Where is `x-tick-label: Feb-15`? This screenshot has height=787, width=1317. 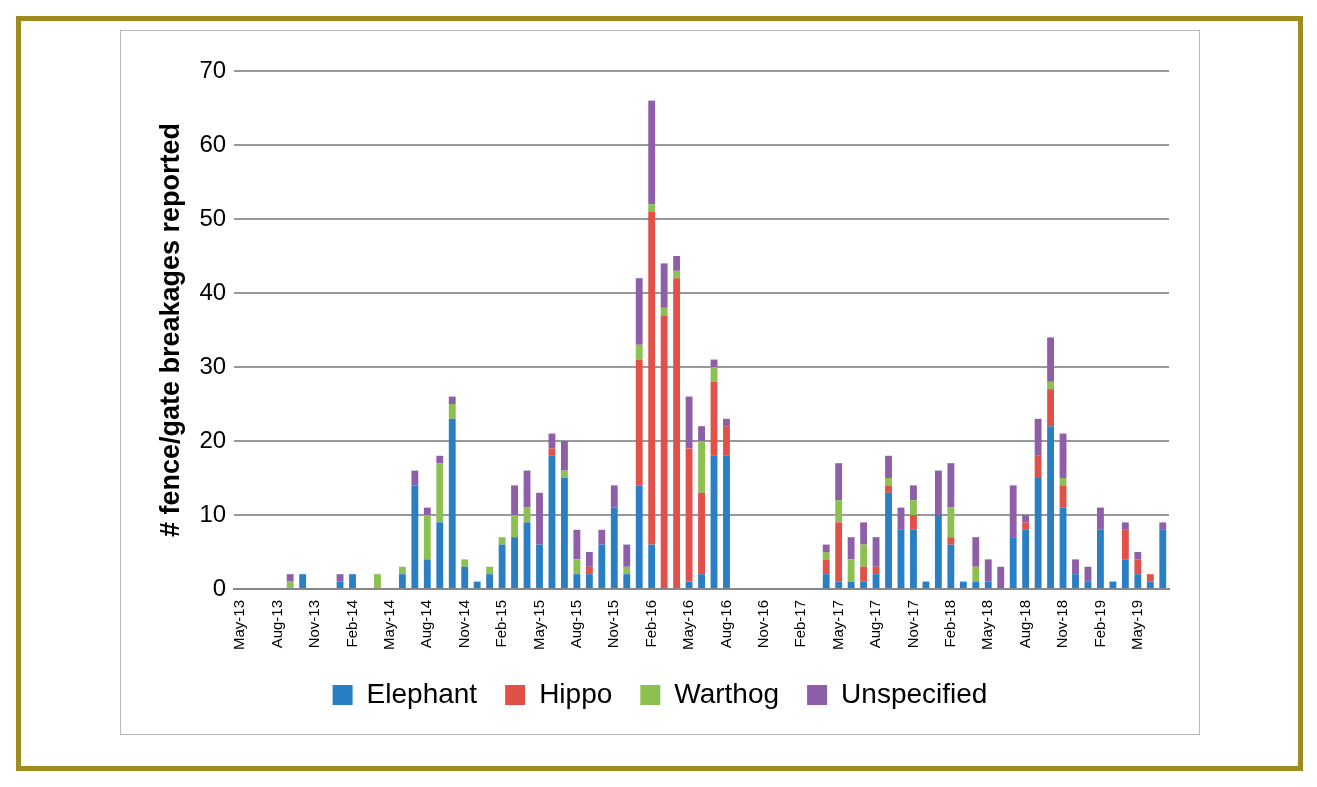
x-tick-label: Feb-15 is located at coordinates (501, 623).